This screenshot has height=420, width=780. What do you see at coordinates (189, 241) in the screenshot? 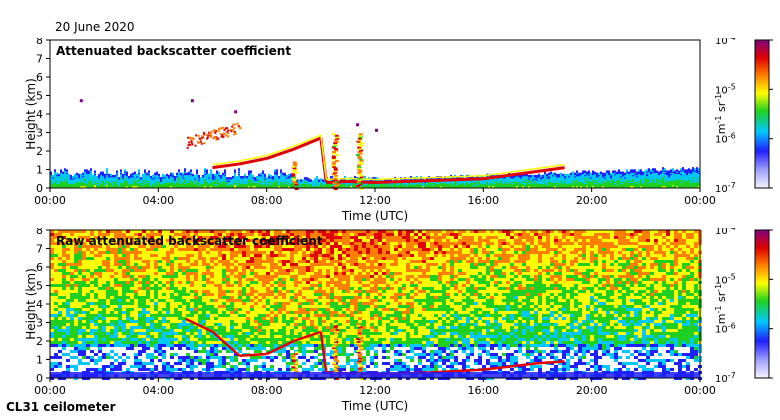
I see `panel-title: Raw attenuated backscatter coefficient` at bounding box center [189, 241].